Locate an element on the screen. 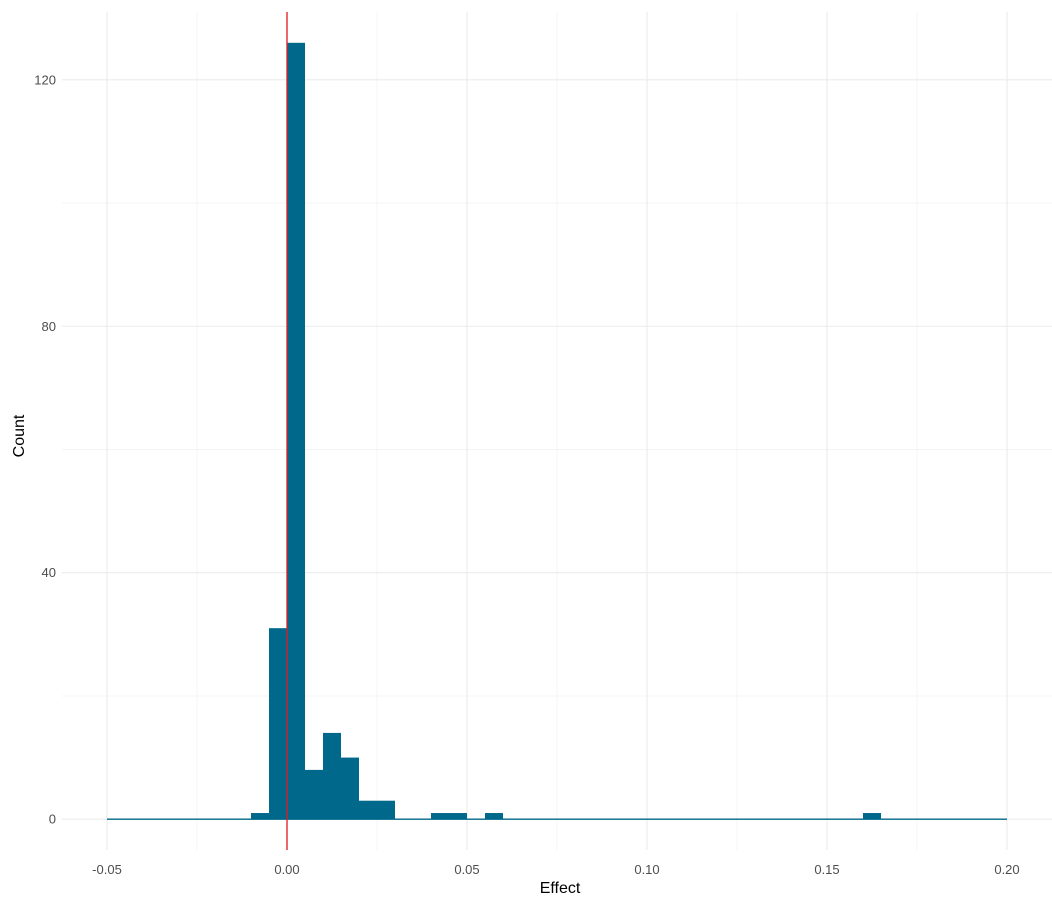 This screenshot has height=902, width=1052. x-tick-label: 0.20 is located at coordinates (1006, 869).